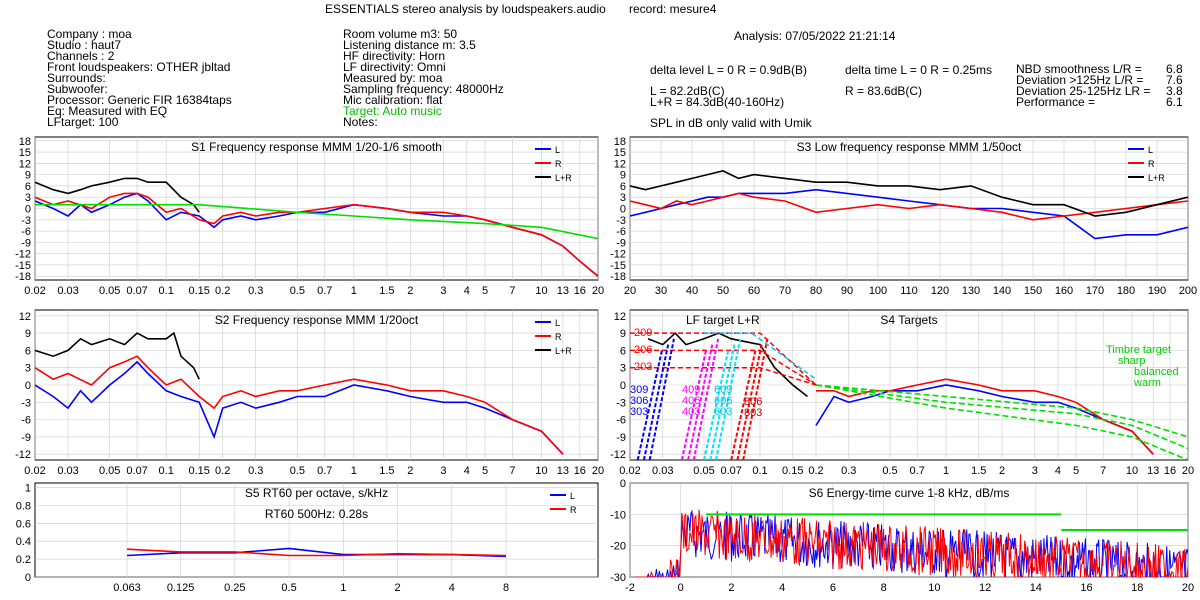  What do you see at coordinates (34, 291) in the screenshot?
I see `tick-label: 0.02` at bounding box center [34, 291].